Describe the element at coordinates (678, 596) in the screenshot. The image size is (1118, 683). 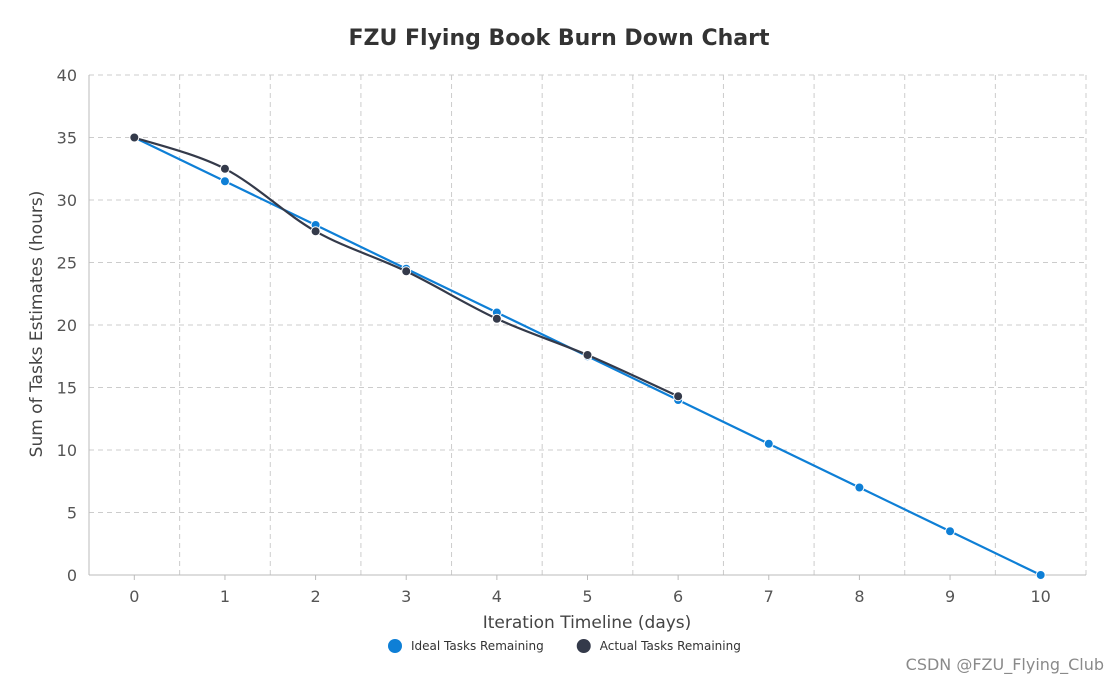
I see `x-tick-label: 6` at that location.